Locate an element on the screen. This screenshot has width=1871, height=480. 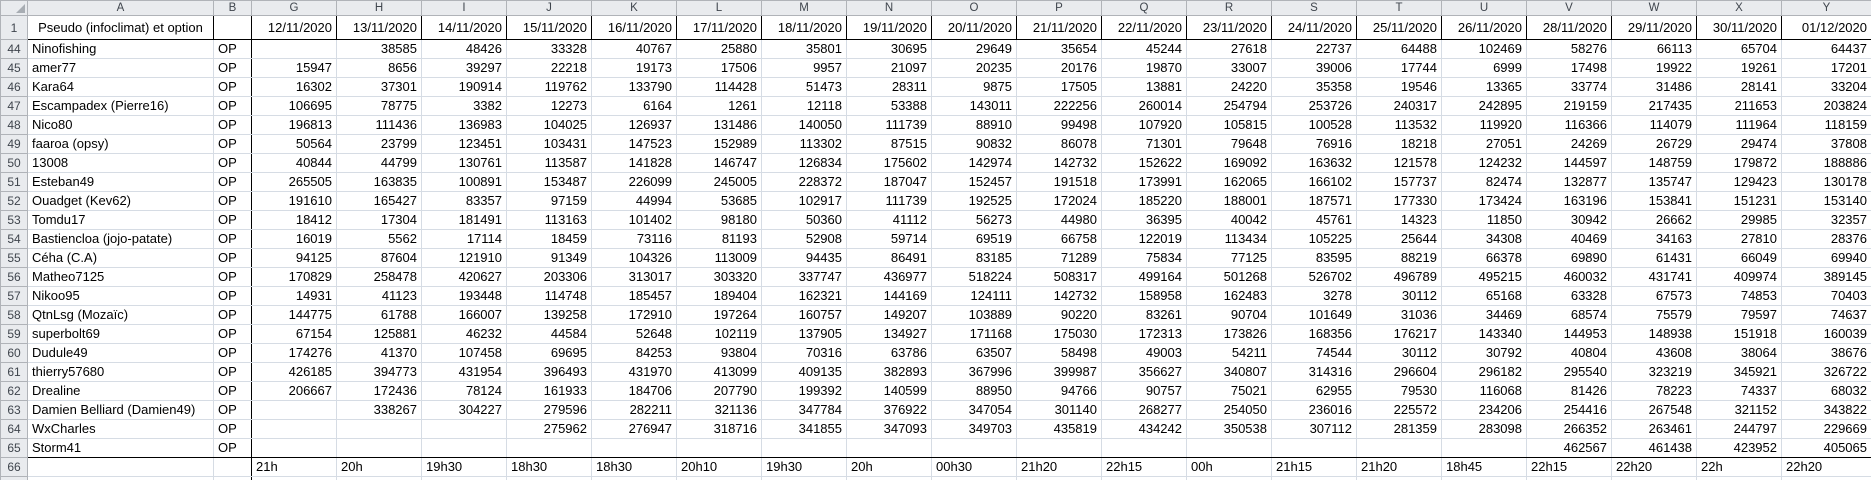
value-cell: 17114 is located at coordinates (464, 239).